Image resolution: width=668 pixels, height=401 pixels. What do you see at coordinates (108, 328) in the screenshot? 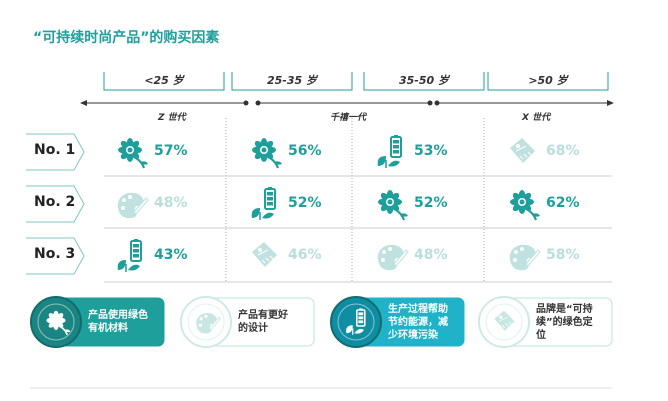
I see `legend-label-line: 有机材料` at bounding box center [108, 328].